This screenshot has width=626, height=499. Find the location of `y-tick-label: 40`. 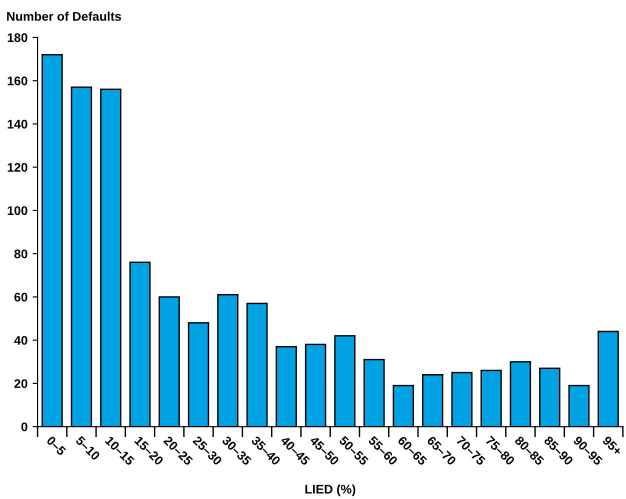

y-tick-label: 40 is located at coordinates (21, 340).